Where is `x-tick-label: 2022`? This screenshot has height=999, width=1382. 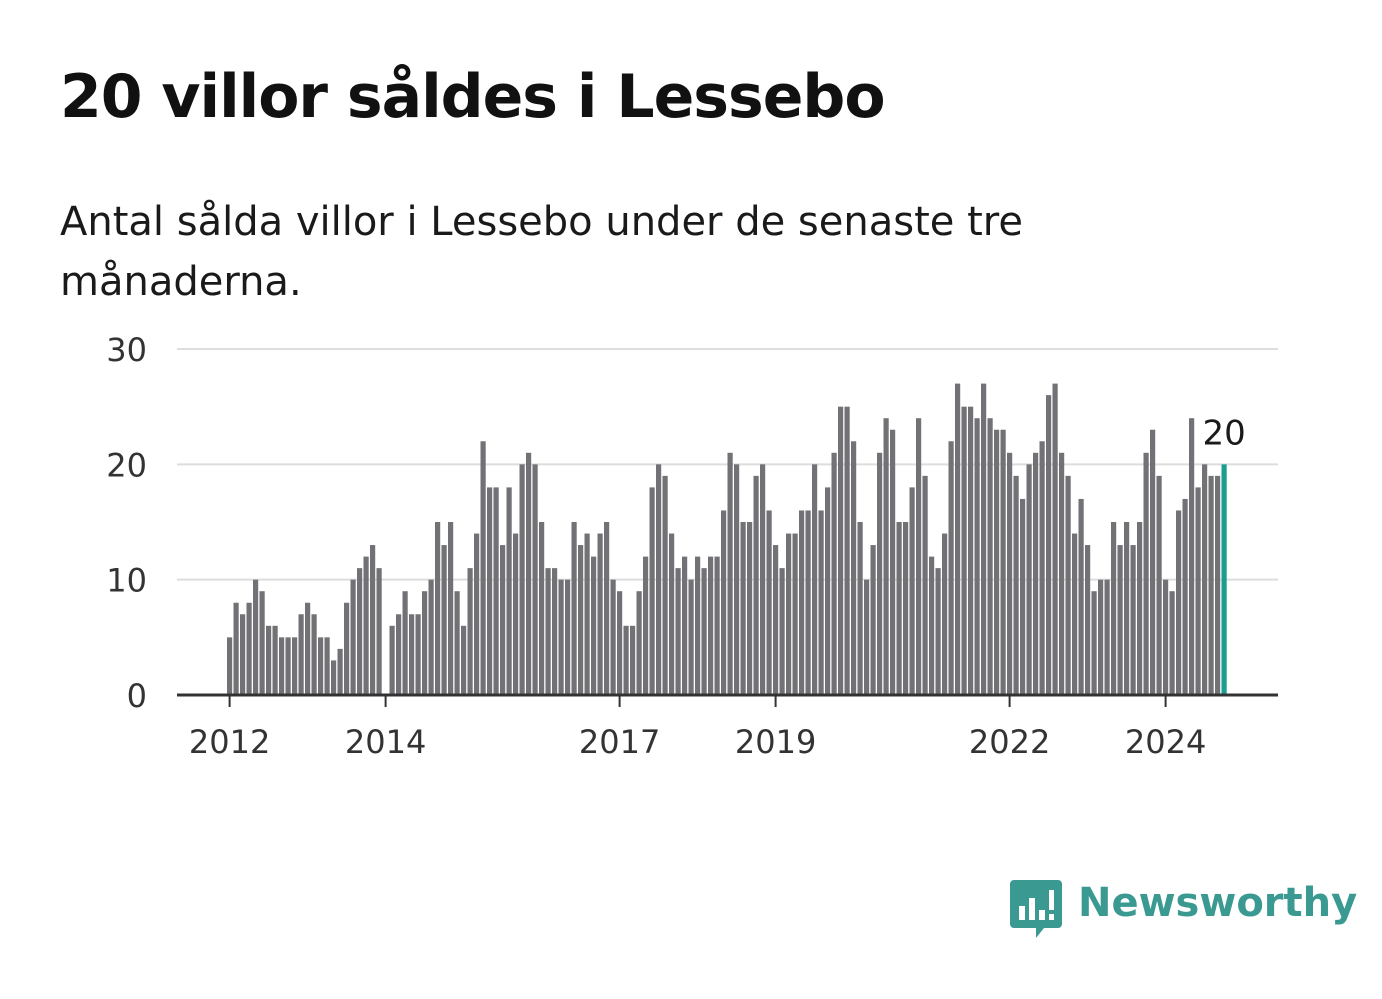 x-tick-label: 2022 is located at coordinates (1009, 742).